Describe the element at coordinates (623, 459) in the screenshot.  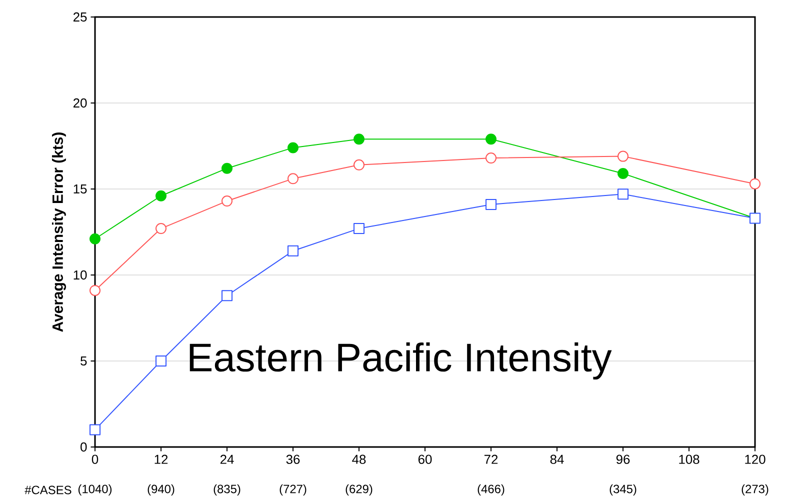
I see `x-tick-label: 96` at that location.